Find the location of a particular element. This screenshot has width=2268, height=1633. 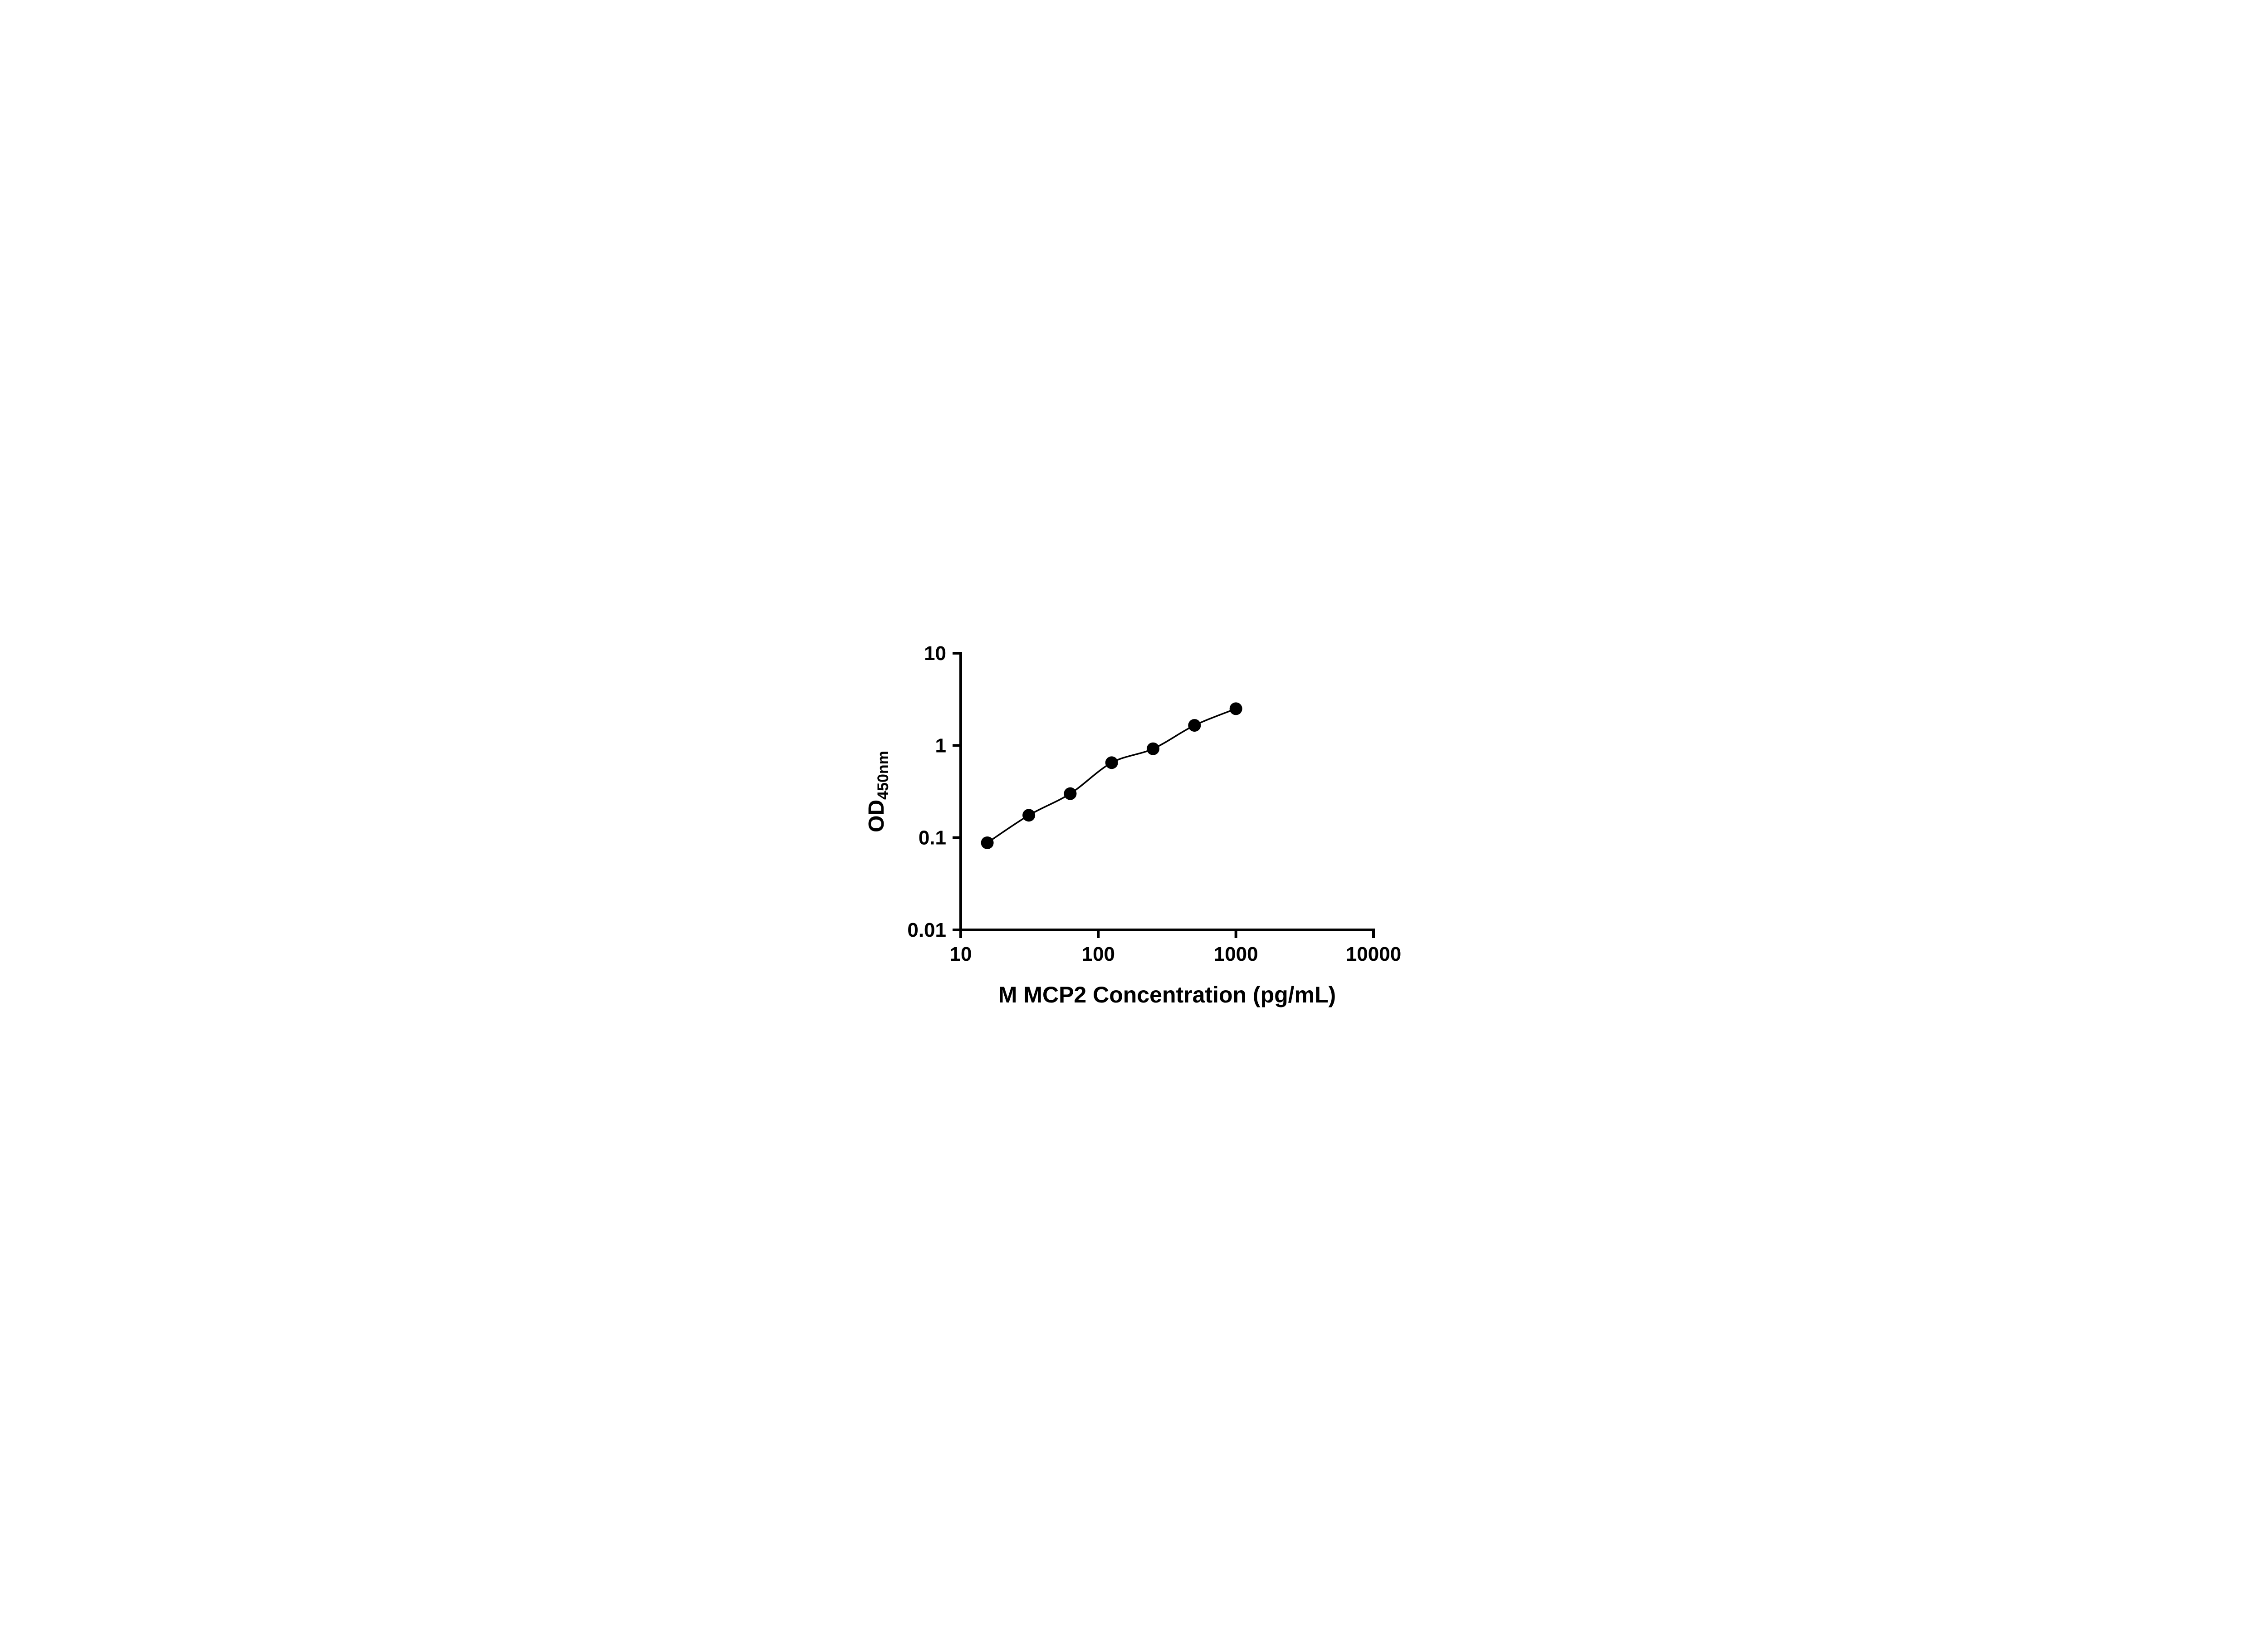

tick-labels-group: 10 100 1000 10000 0.01 0.1 1 10 is located at coordinates (1154, 803).